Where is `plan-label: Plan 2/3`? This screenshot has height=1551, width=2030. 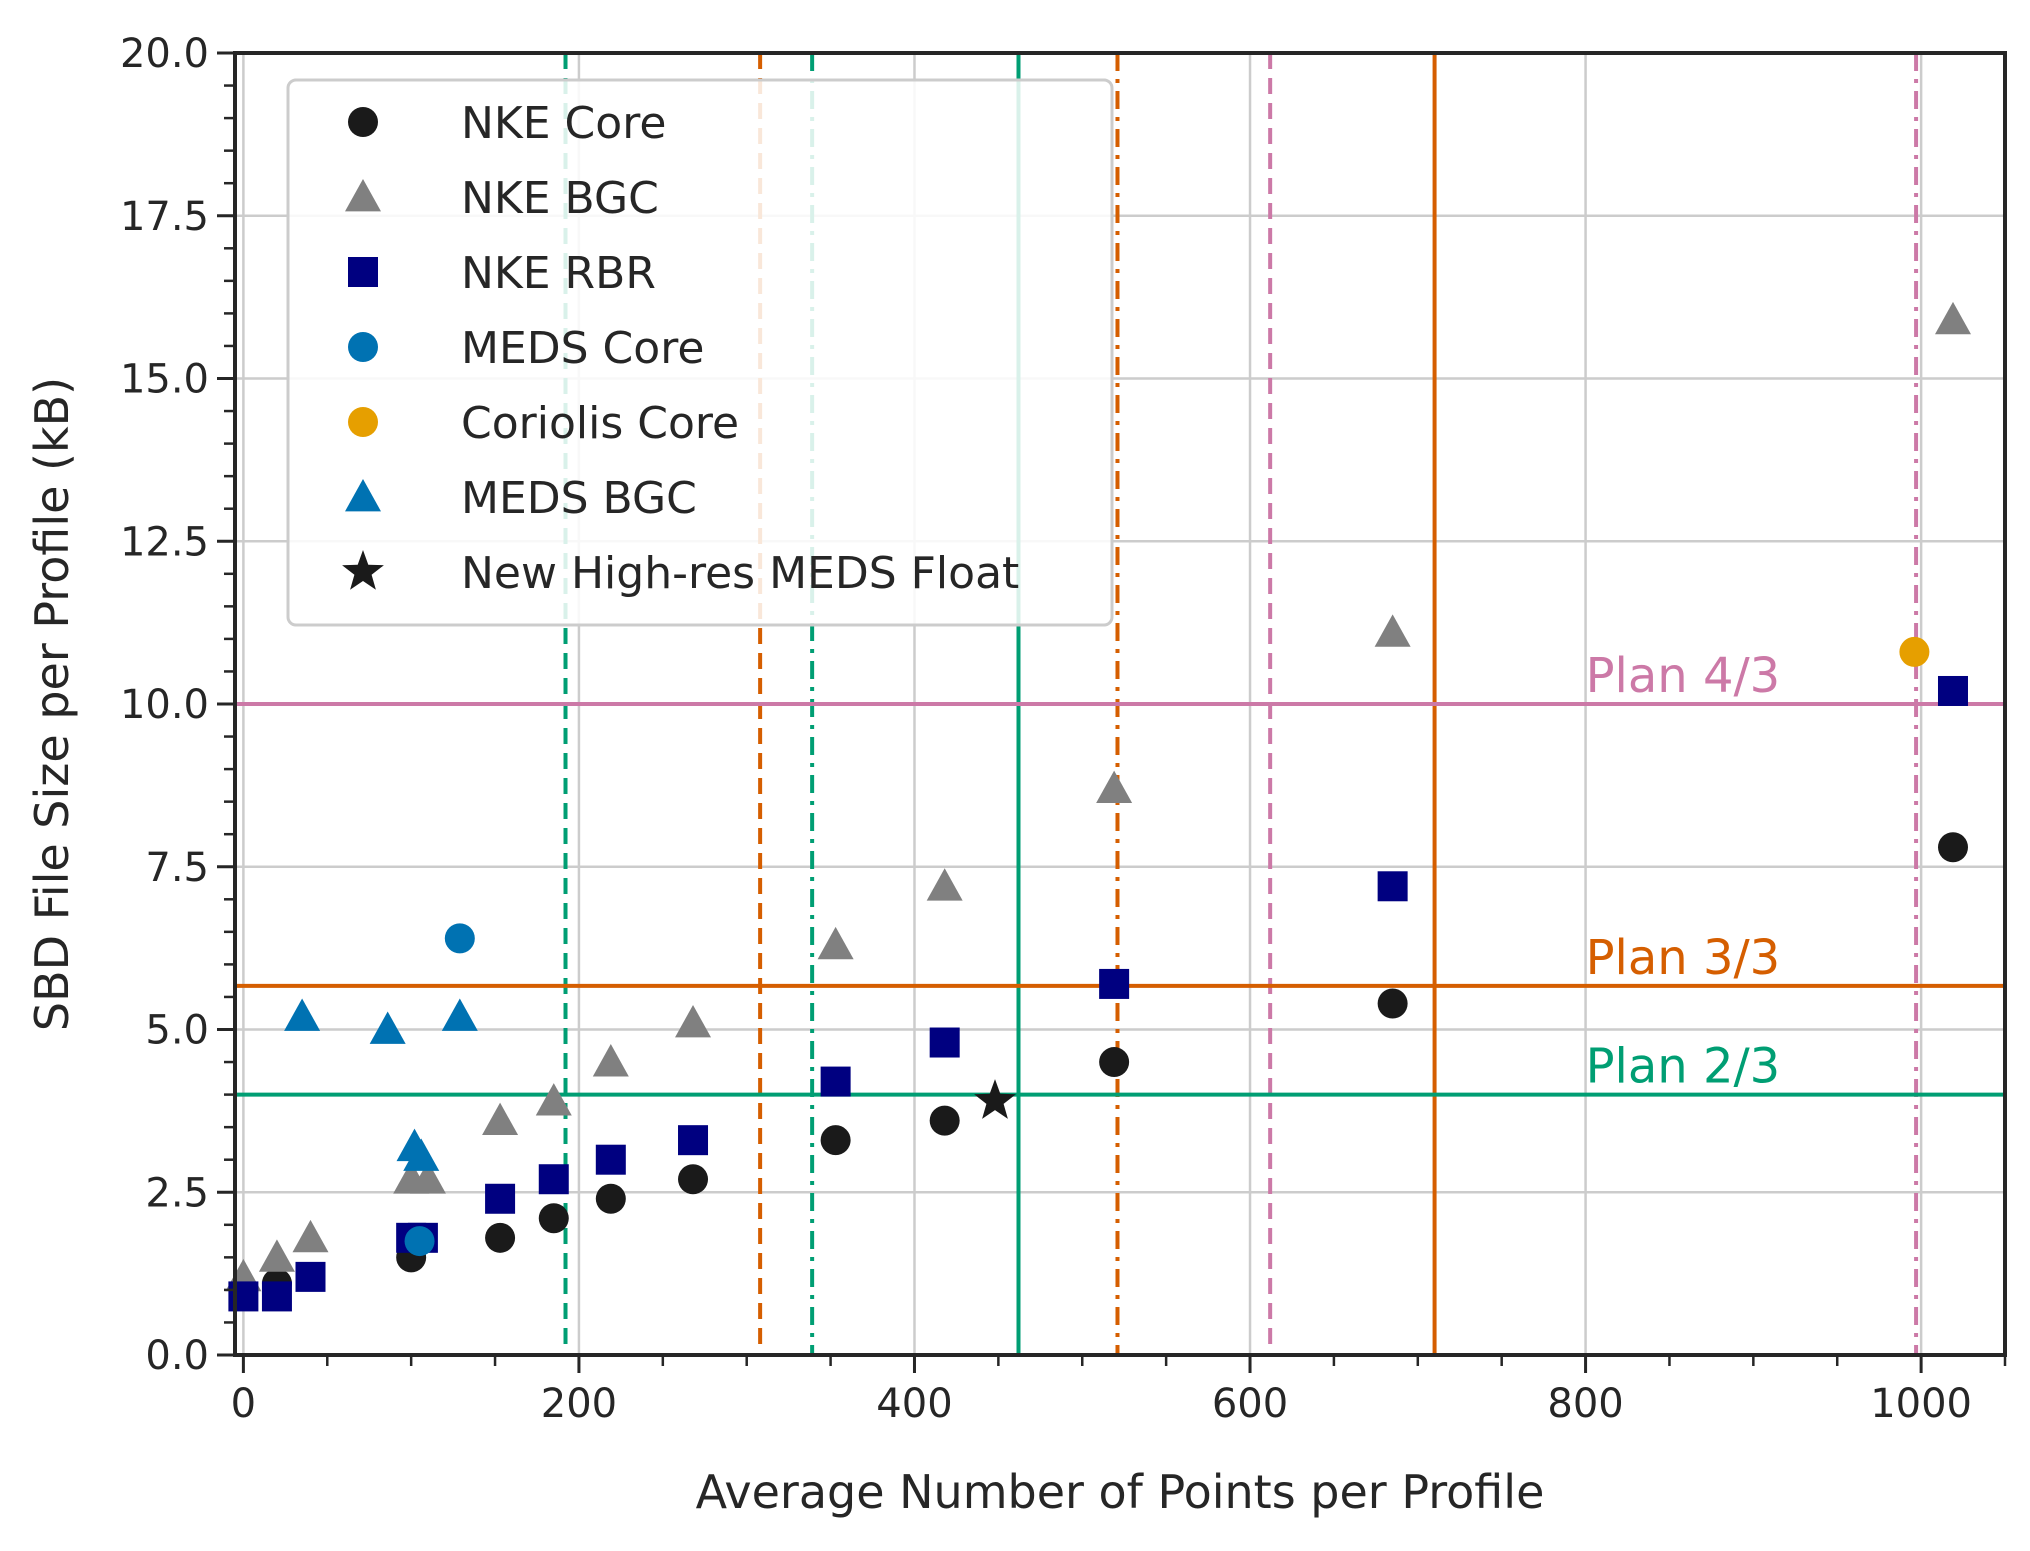 plan-label: Plan 2/3 is located at coordinates (1683, 1067).